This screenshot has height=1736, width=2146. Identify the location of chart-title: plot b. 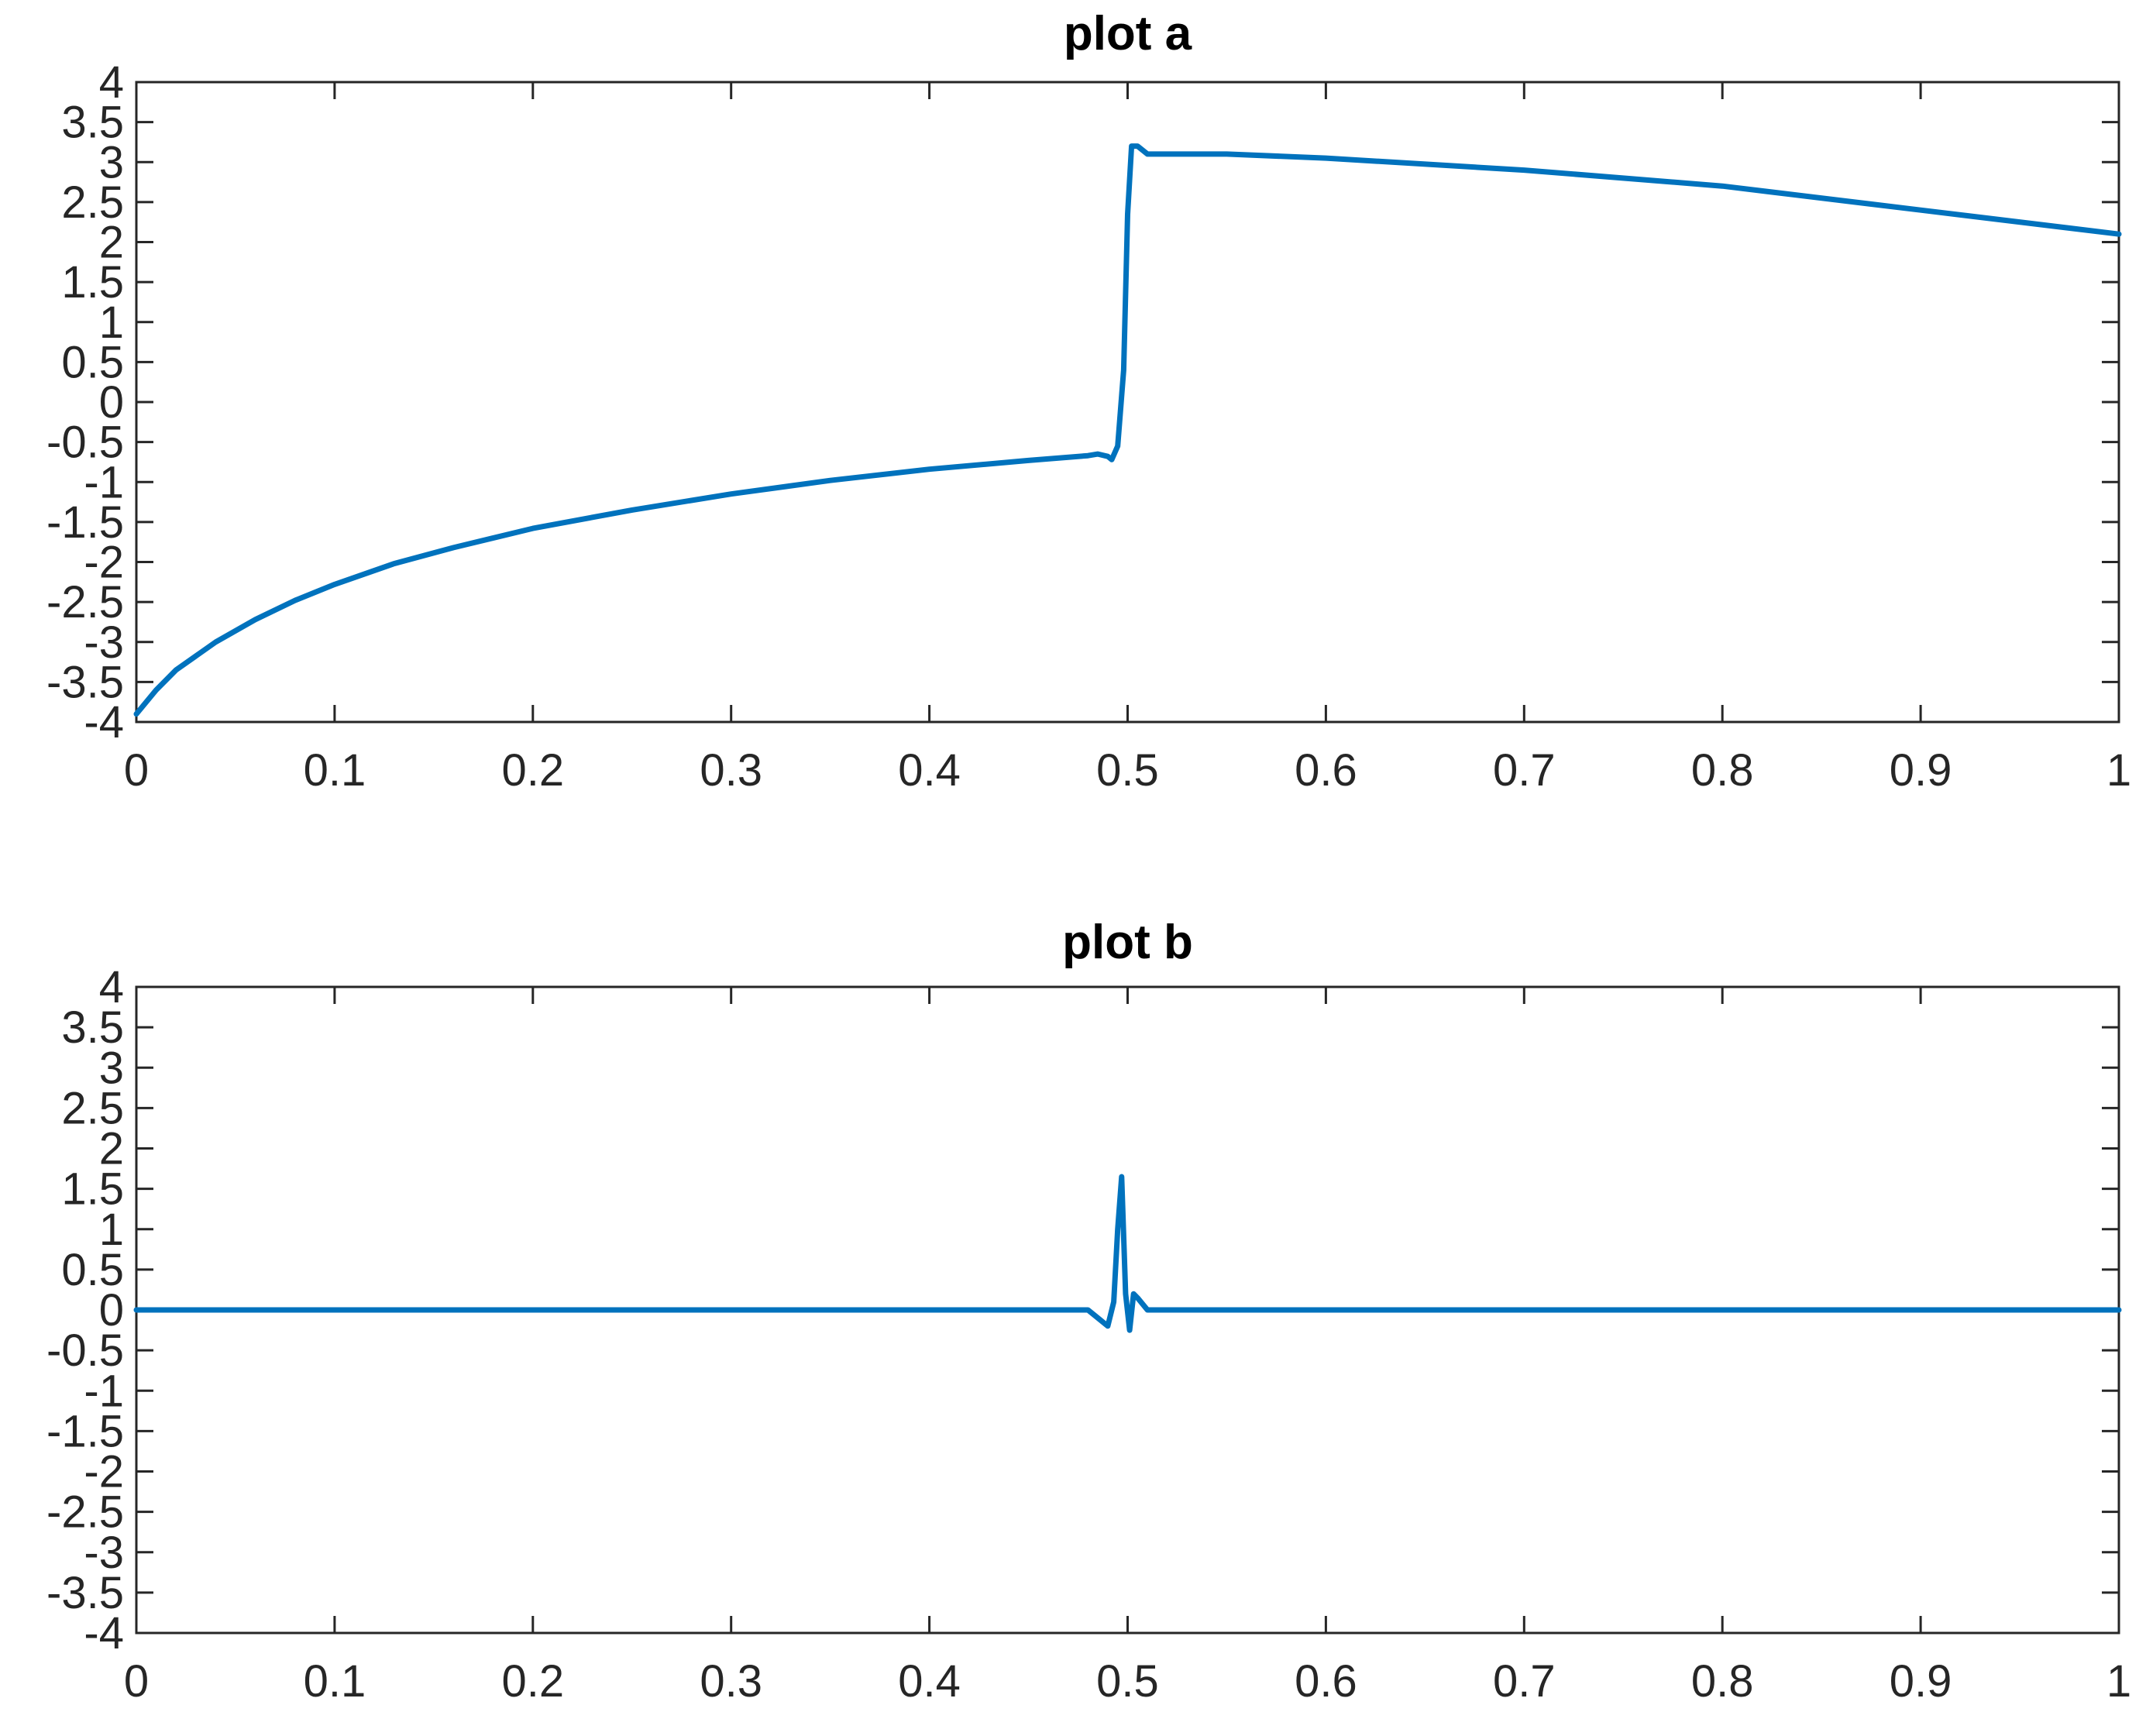
(1127, 942).